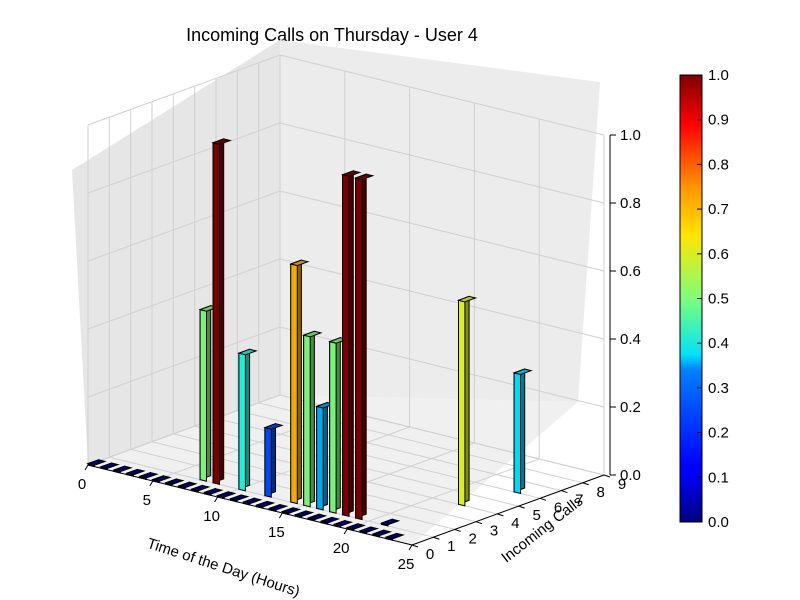 This screenshot has width=800, height=600. What do you see at coordinates (332, 35) in the screenshot?
I see `chart-title: Incoming Calls on Thursday - User 4` at bounding box center [332, 35].